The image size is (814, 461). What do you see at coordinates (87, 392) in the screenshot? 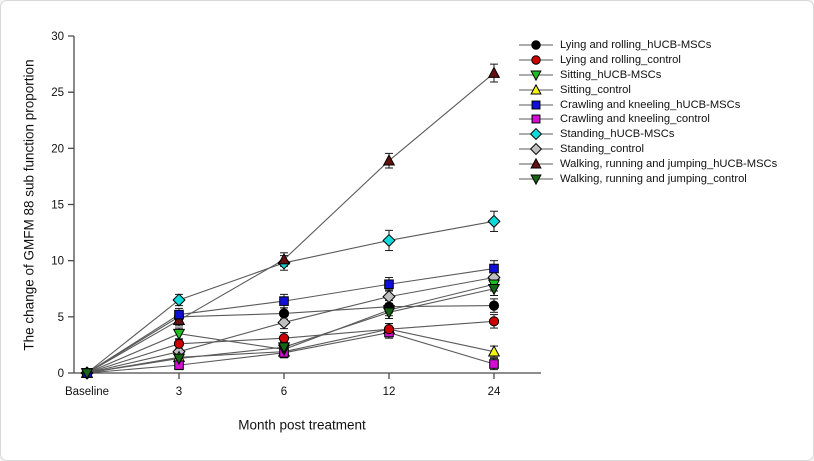
I see `x-tick-label: Baseline` at bounding box center [87, 392].